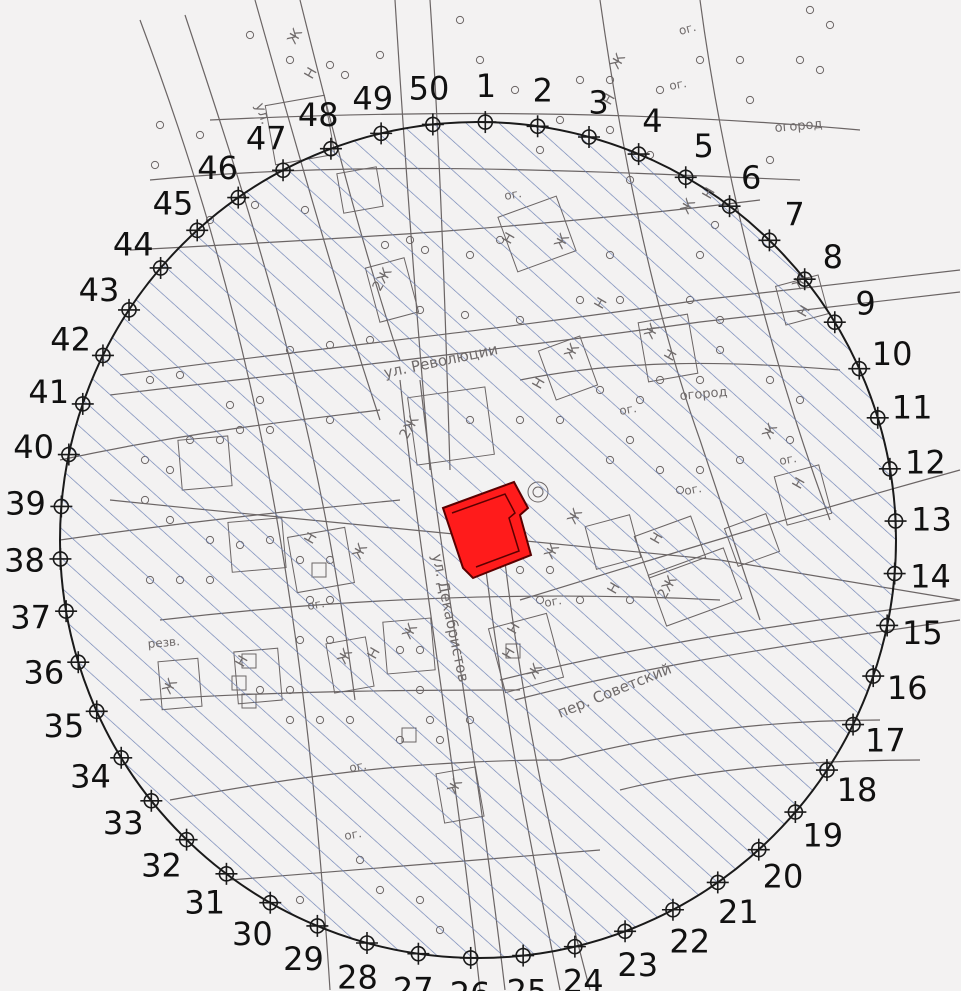 The height and width of the screenshot is (995, 961). Describe the element at coordinates (689, 942) in the screenshot. I see `boundary-point-label: 22` at that location.